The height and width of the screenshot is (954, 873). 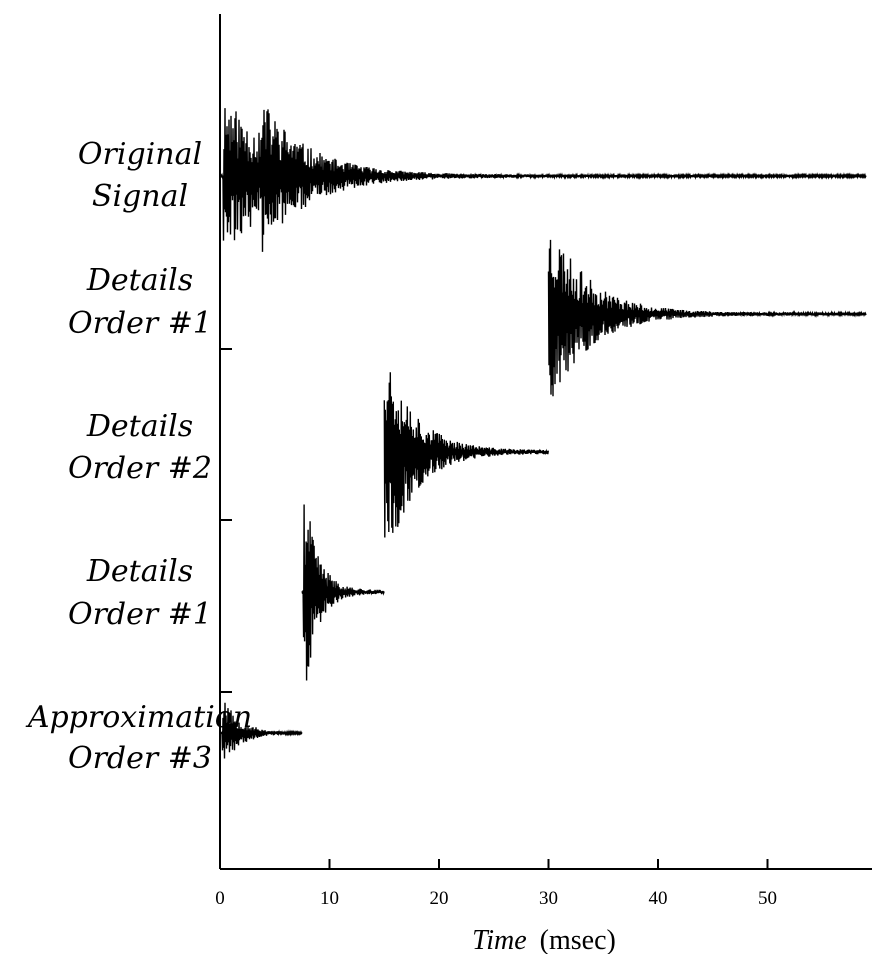 I want to click on row-label-line: Order #3, so click(x=140, y=758).